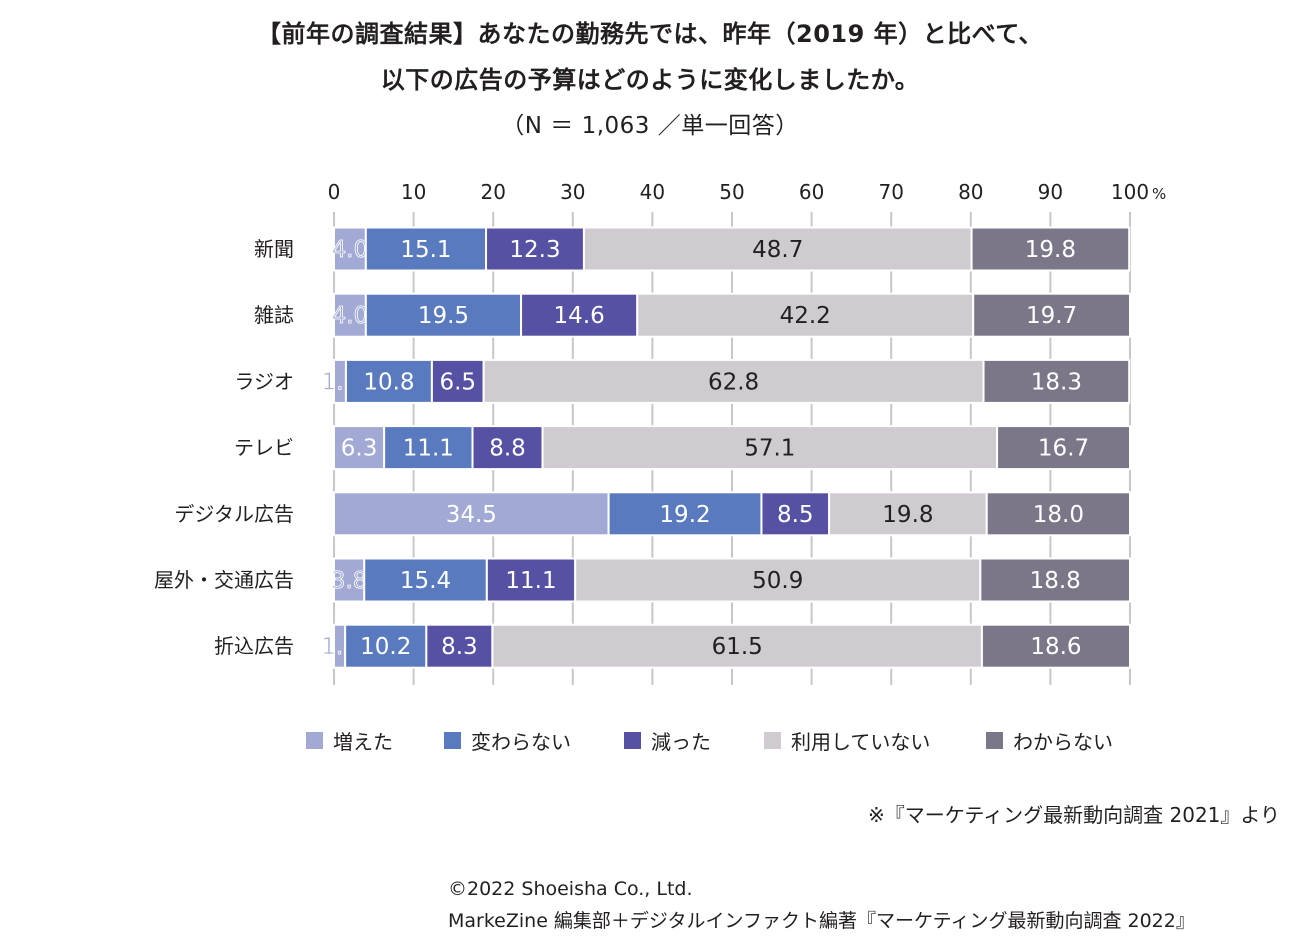  What do you see at coordinates (264, 381) in the screenshot?
I see `category-label: ラジオ` at bounding box center [264, 381].